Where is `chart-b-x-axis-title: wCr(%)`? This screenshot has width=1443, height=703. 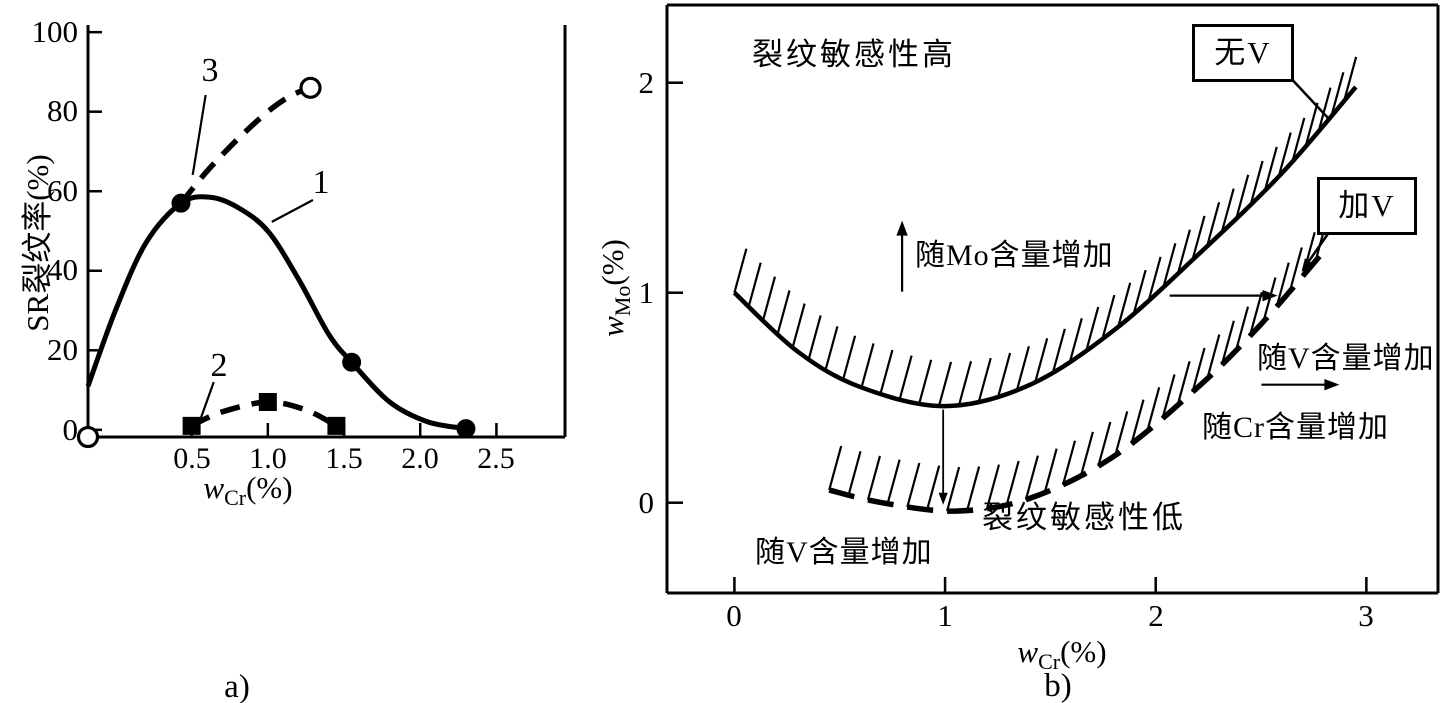 chart-b-x-axis-title: wCr(%) is located at coordinates (1062, 654).